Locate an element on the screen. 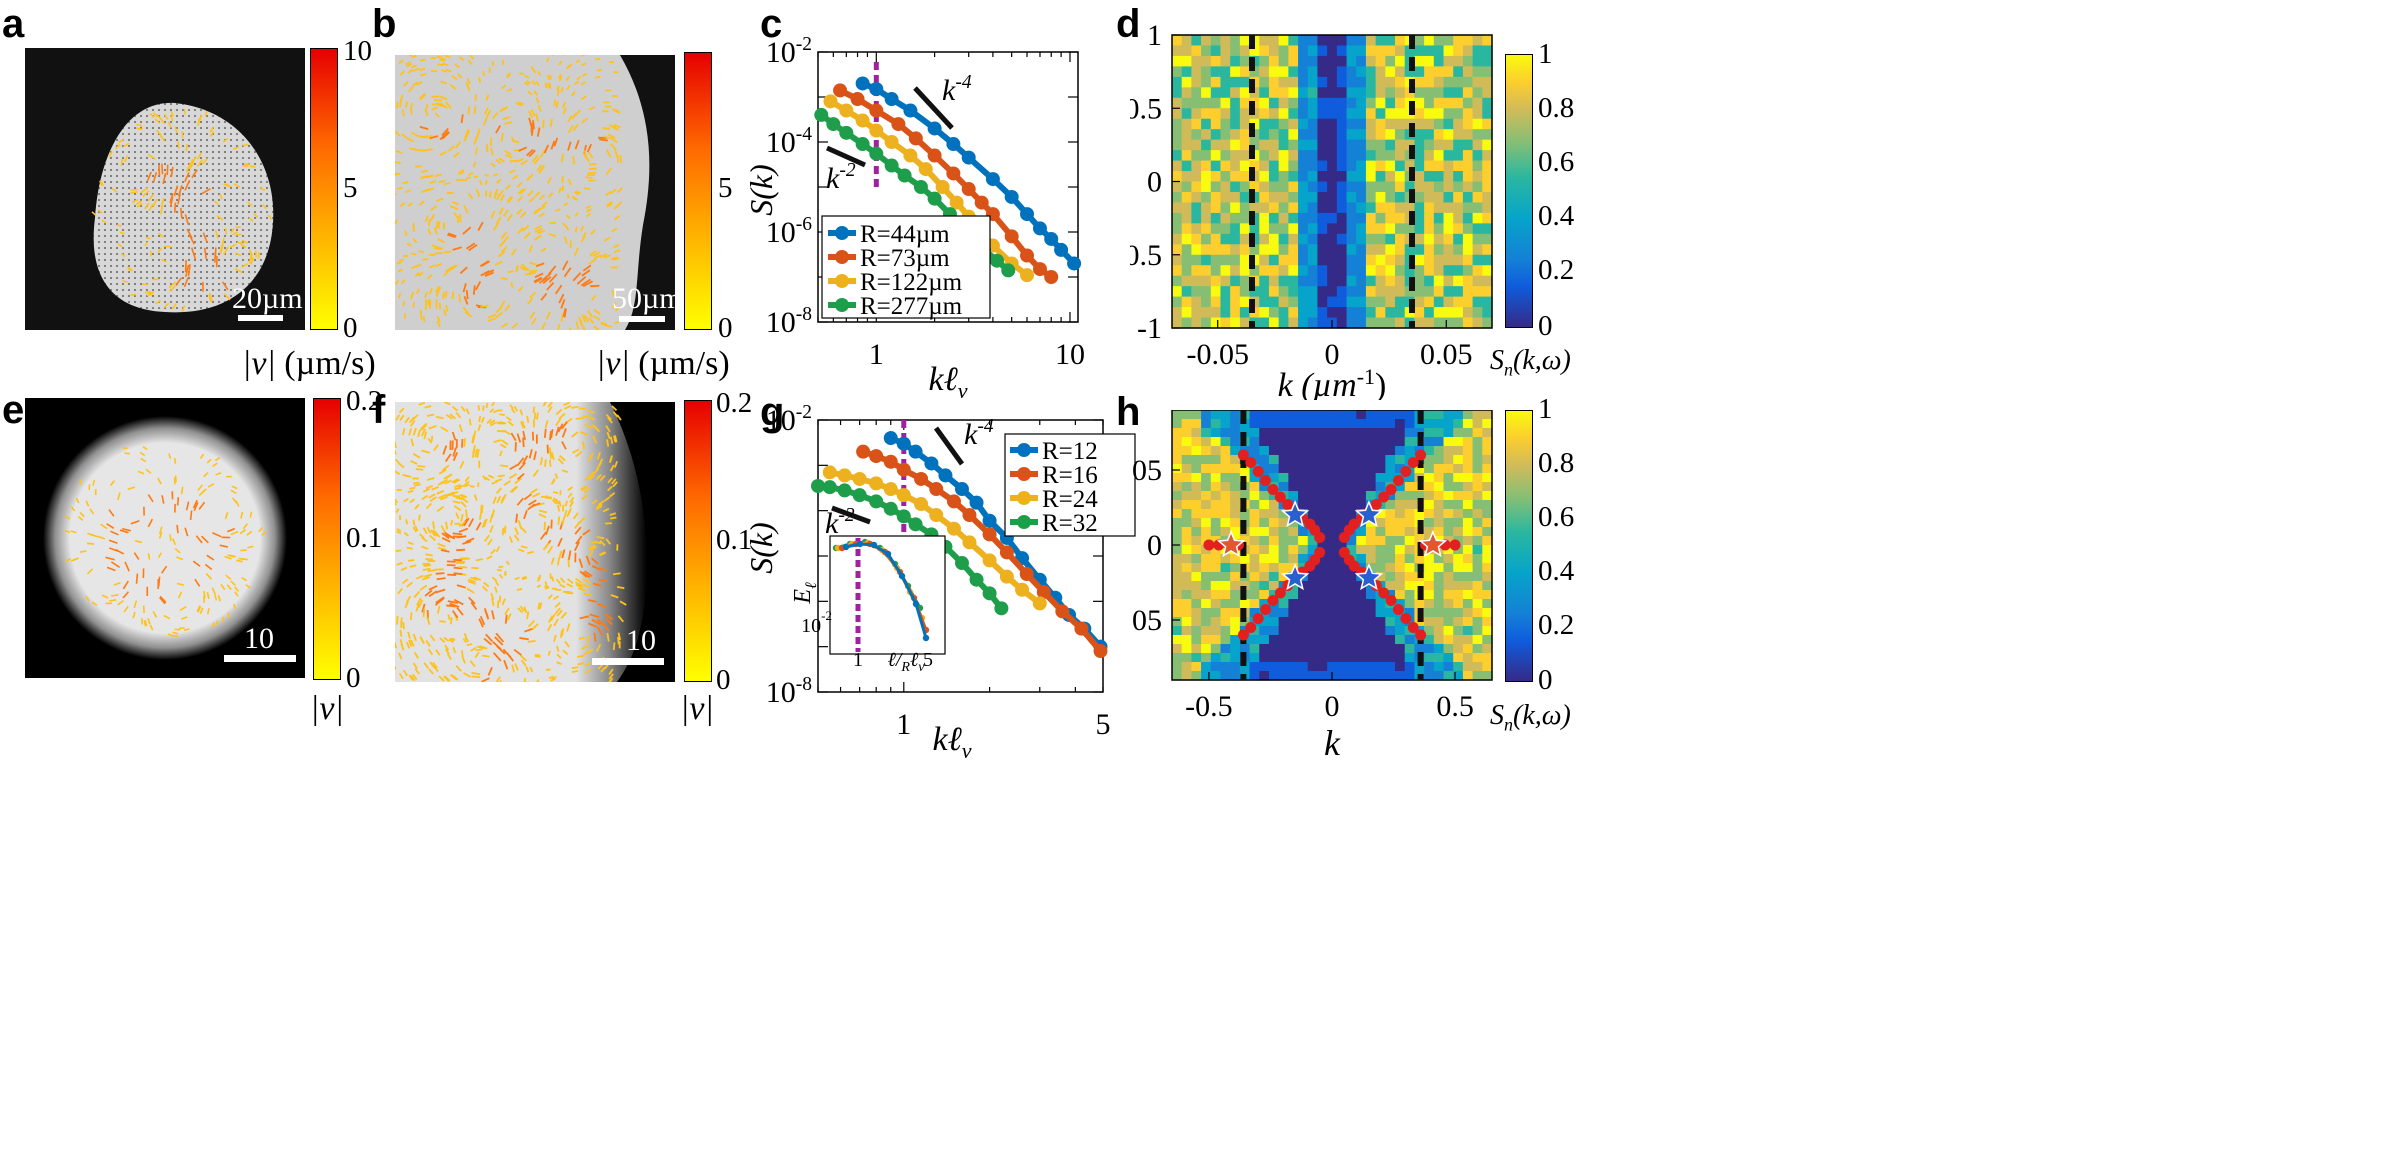  panel-letter-g: g is located at coordinates (772, 412).